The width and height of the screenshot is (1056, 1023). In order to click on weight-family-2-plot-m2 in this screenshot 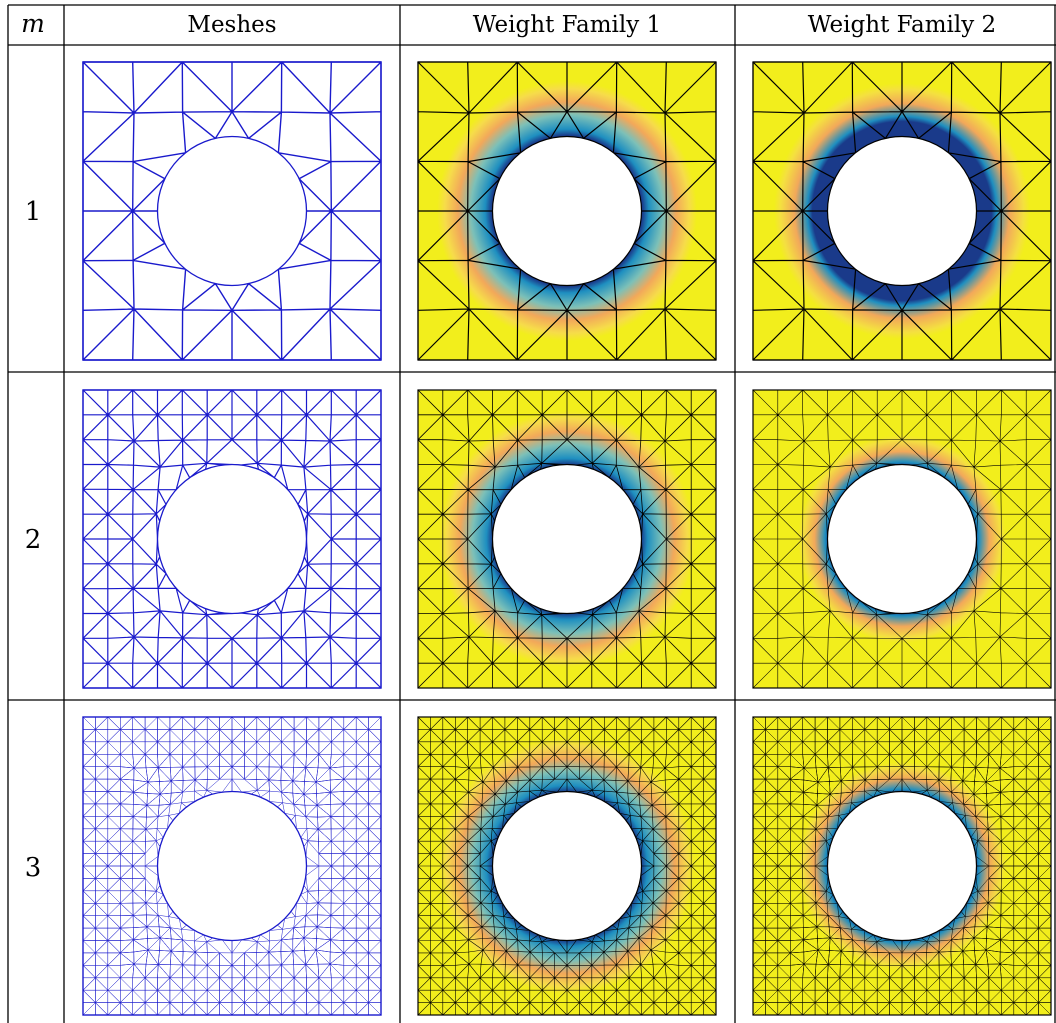, I will do `click(902, 539)`.